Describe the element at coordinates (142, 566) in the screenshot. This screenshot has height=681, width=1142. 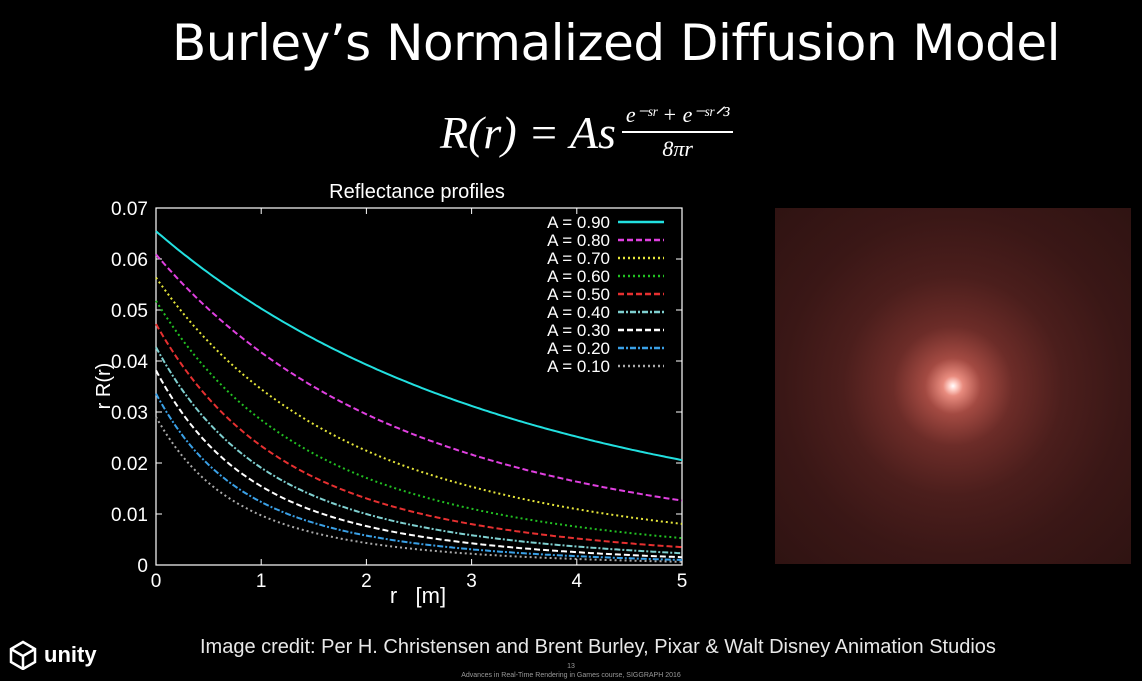
I see `y-tick-label: 0` at that location.